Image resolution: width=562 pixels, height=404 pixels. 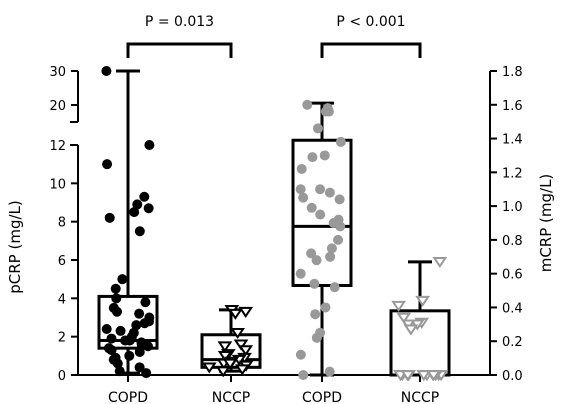 I want to click on right-axis-tick-label: 1.4, so click(x=512, y=140).